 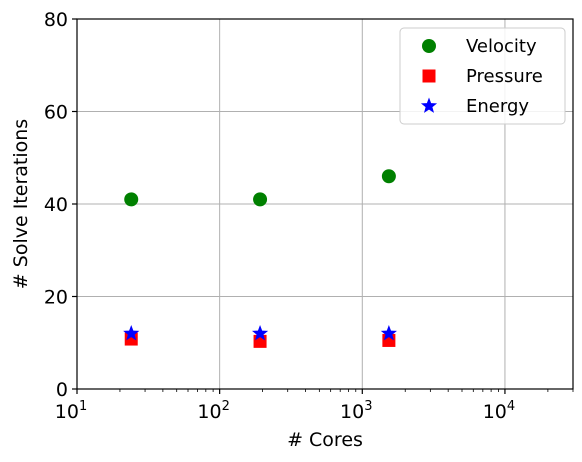 I want to click on y-axis-label: # Solve Iterations, so click(x=21, y=204).